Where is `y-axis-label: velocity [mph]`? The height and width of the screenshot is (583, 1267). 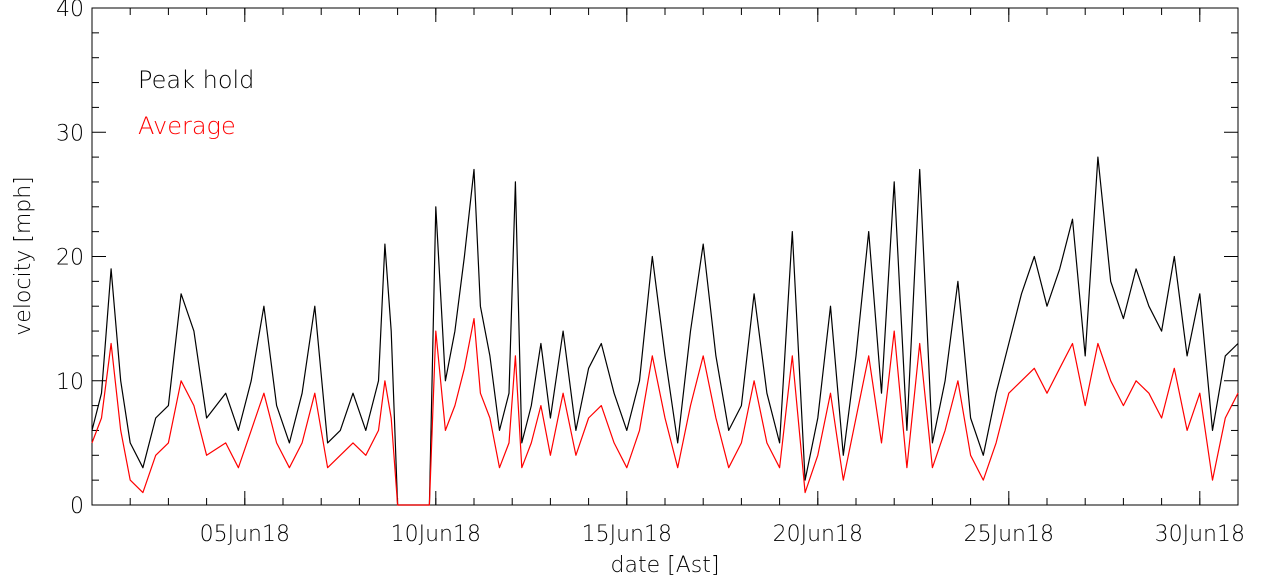
y-axis-label: velocity [mph] is located at coordinates (23, 255).